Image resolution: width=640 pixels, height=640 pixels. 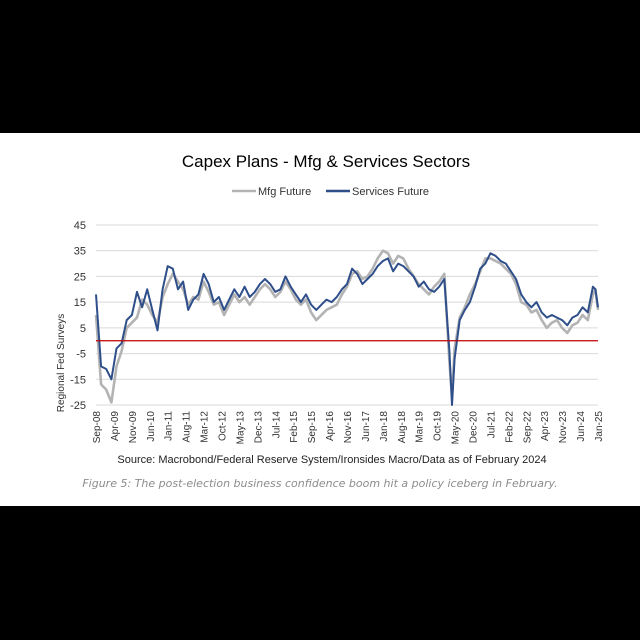 I want to click on x-tick-label: Aug-11, so click(x=187, y=427).